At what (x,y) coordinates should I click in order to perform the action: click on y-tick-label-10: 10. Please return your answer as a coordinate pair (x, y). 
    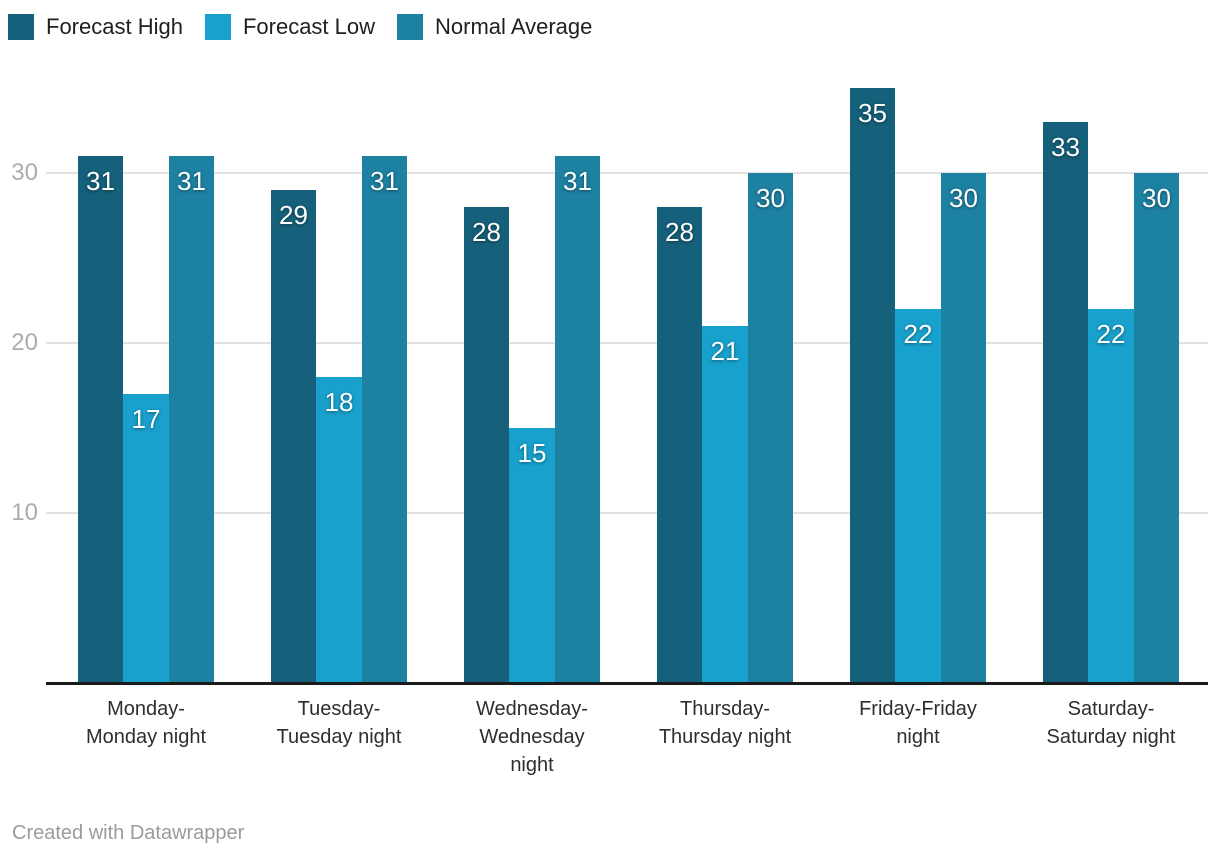
    Looking at the image, I should click on (24, 512).